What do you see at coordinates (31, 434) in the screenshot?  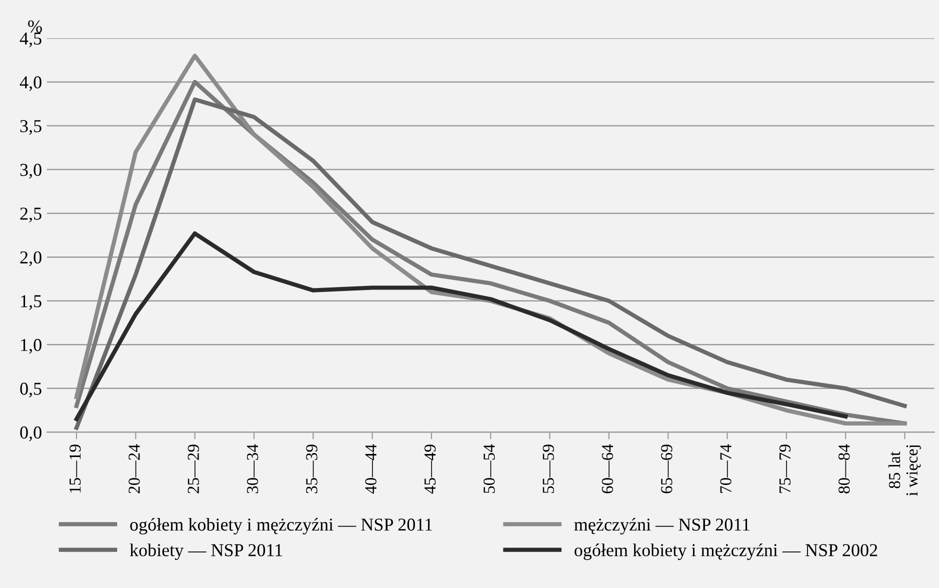 I see `y-tick-label: 0,0` at bounding box center [31, 434].